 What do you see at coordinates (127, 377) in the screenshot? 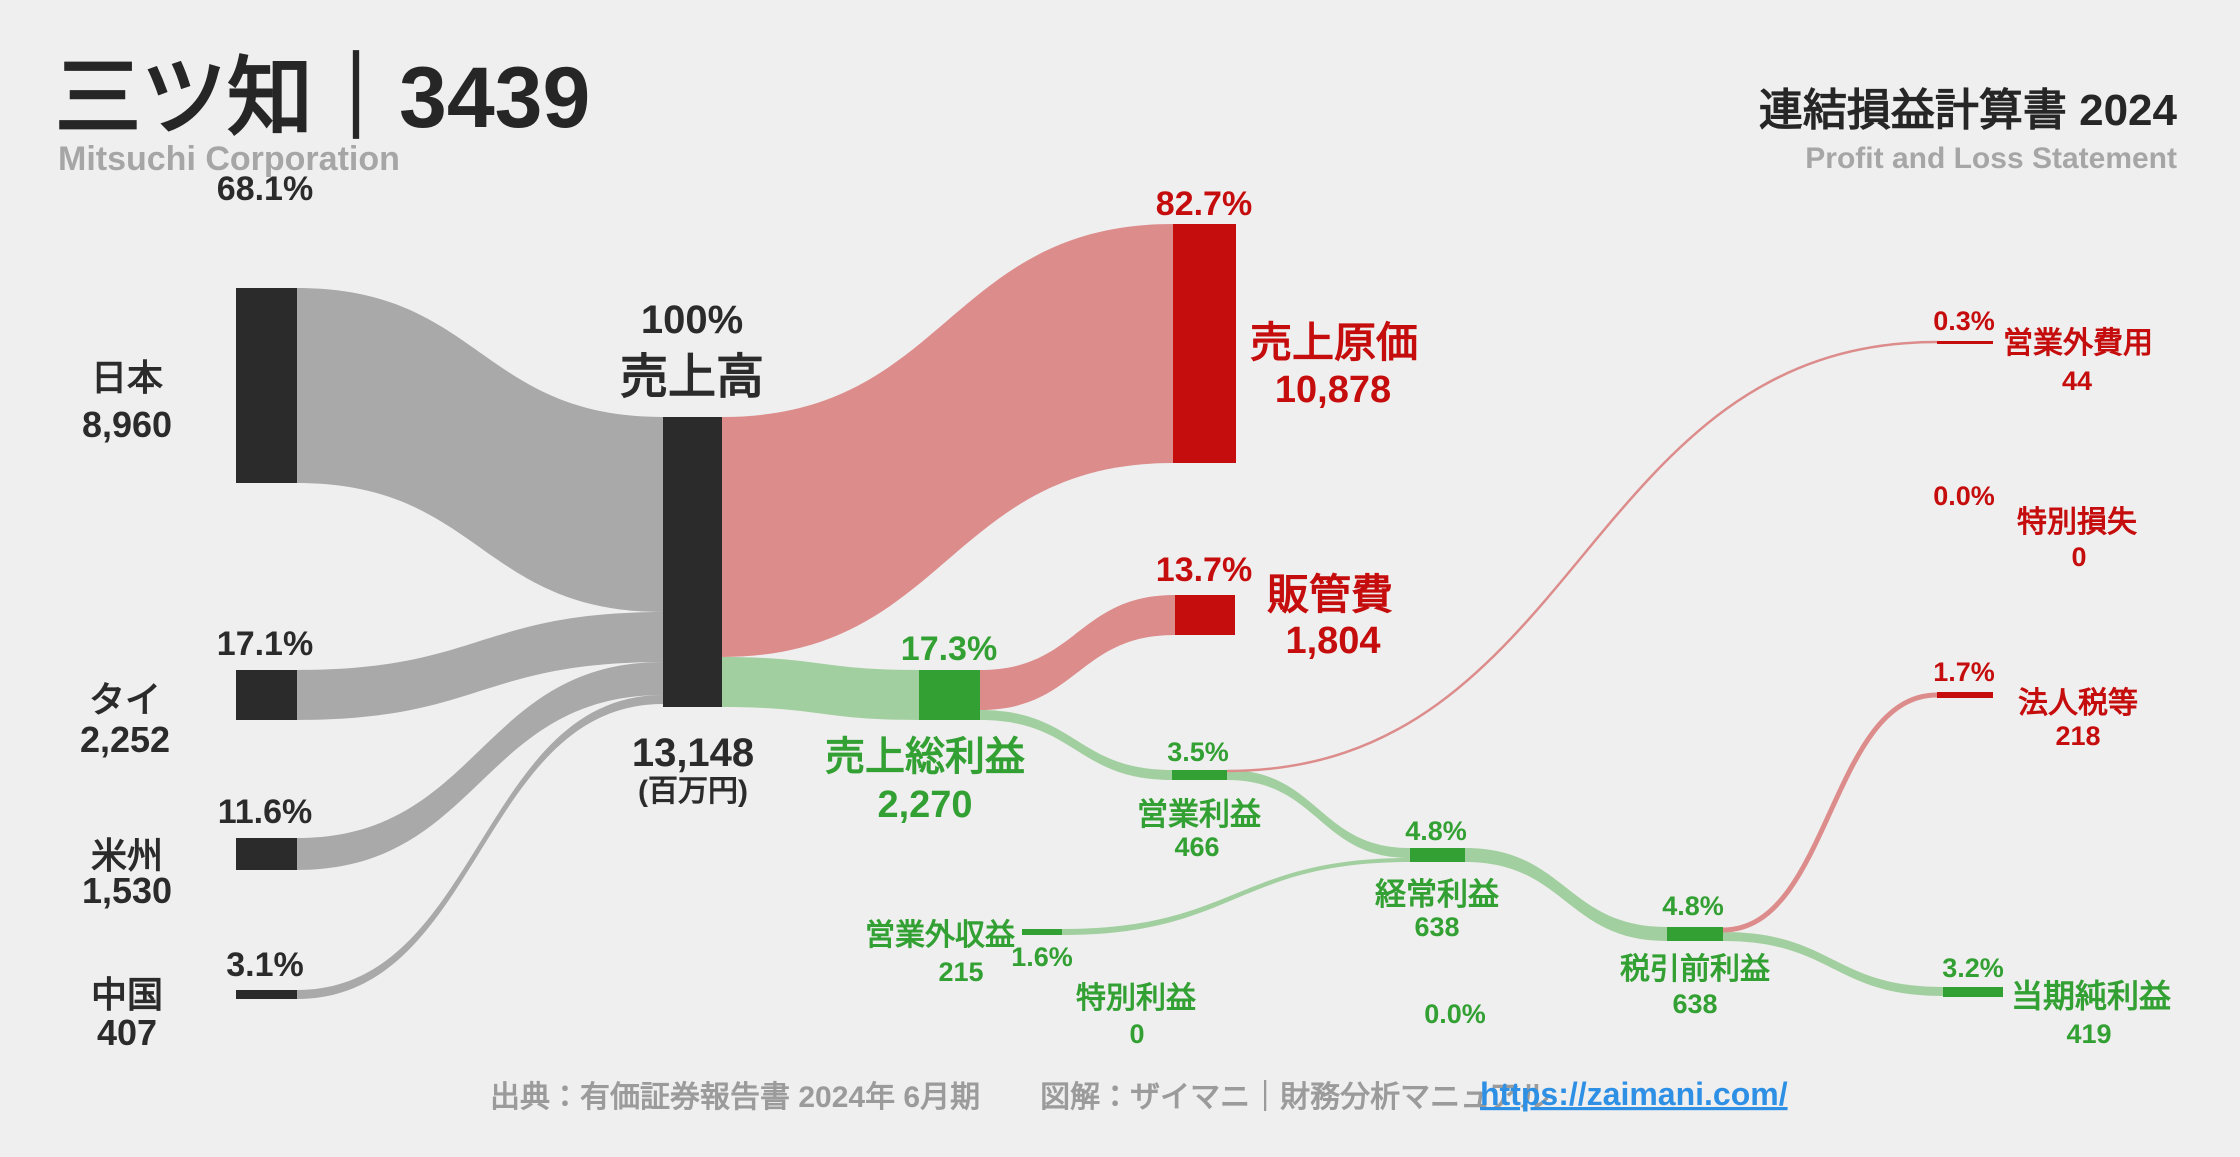
I see `label-japan-name: 日本` at bounding box center [127, 377].